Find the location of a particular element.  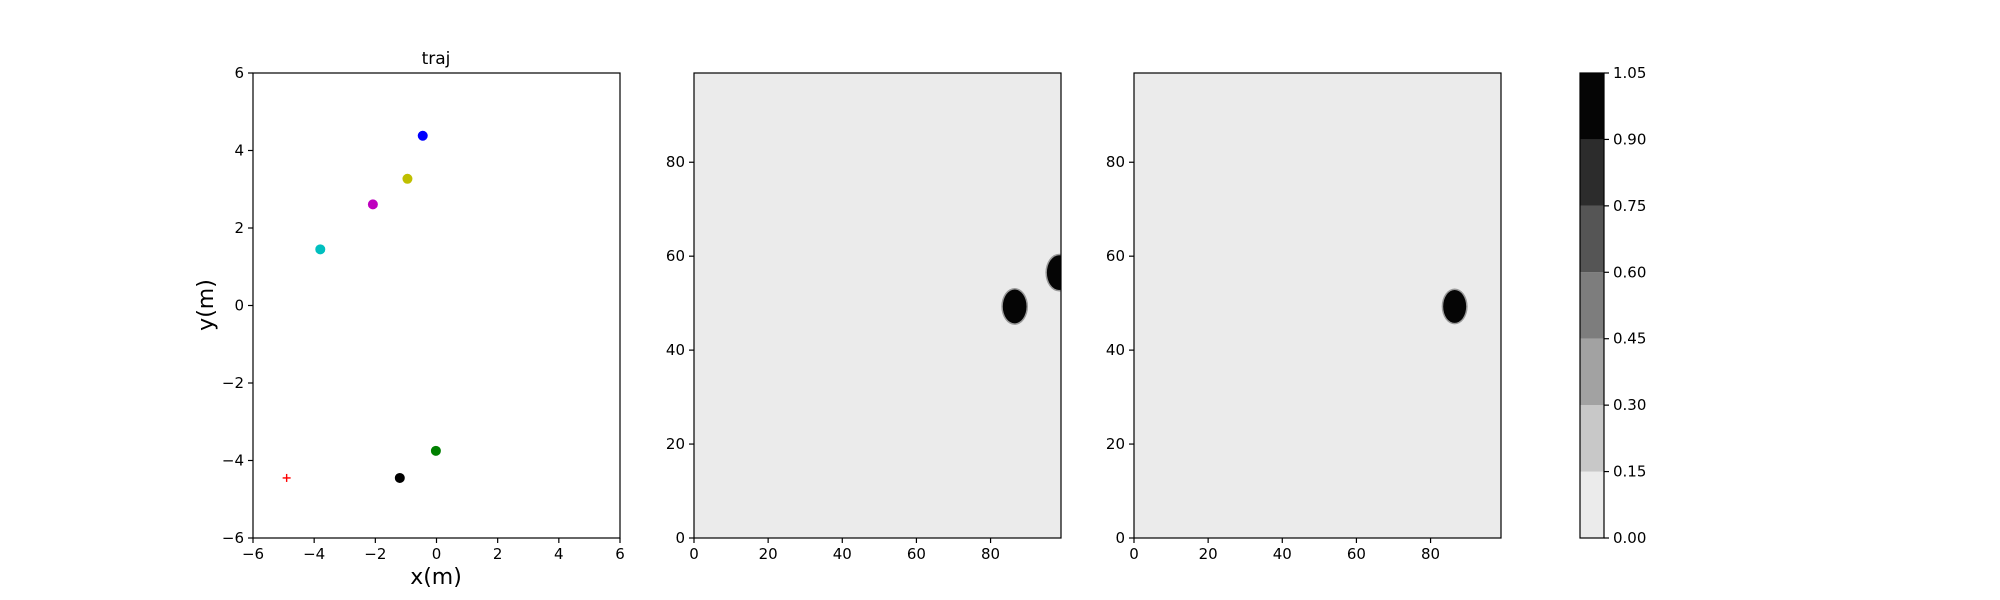

traj-title: traj is located at coordinates (436, 59).